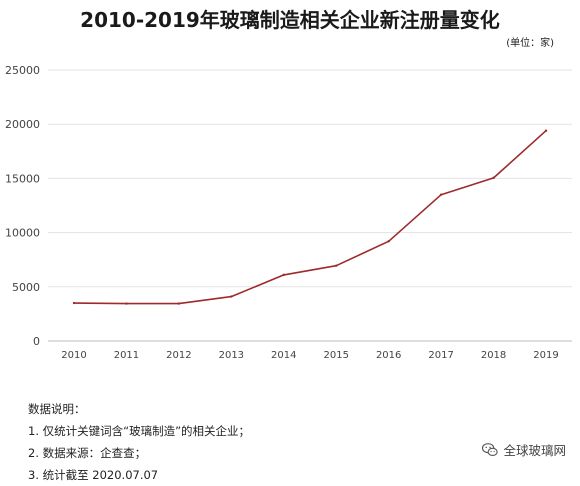 Image resolution: width=580 pixels, height=486 pixels. Describe the element at coordinates (490, 449) in the screenshot. I see `wechat-icon` at that location.